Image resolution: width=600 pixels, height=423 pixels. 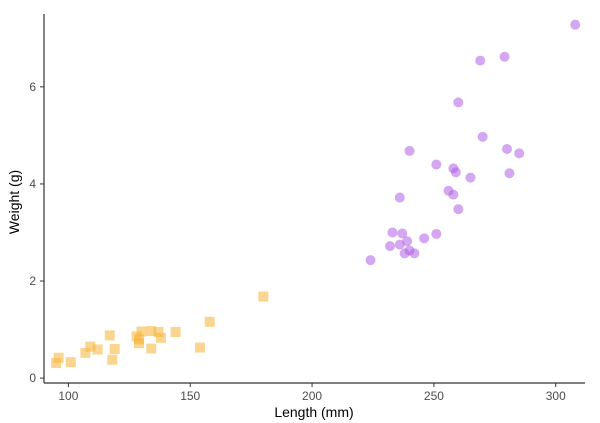 What do you see at coordinates (14, 202) in the screenshot?
I see `y-axis-title: Weight (g)` at bounding box center [14, 202].